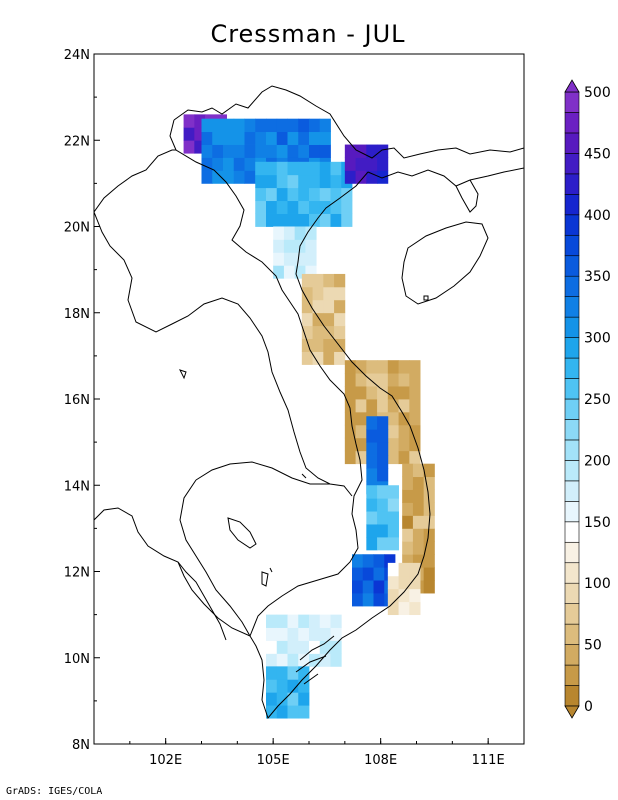  I want to click on guangxi-coast, so click(445, 177).